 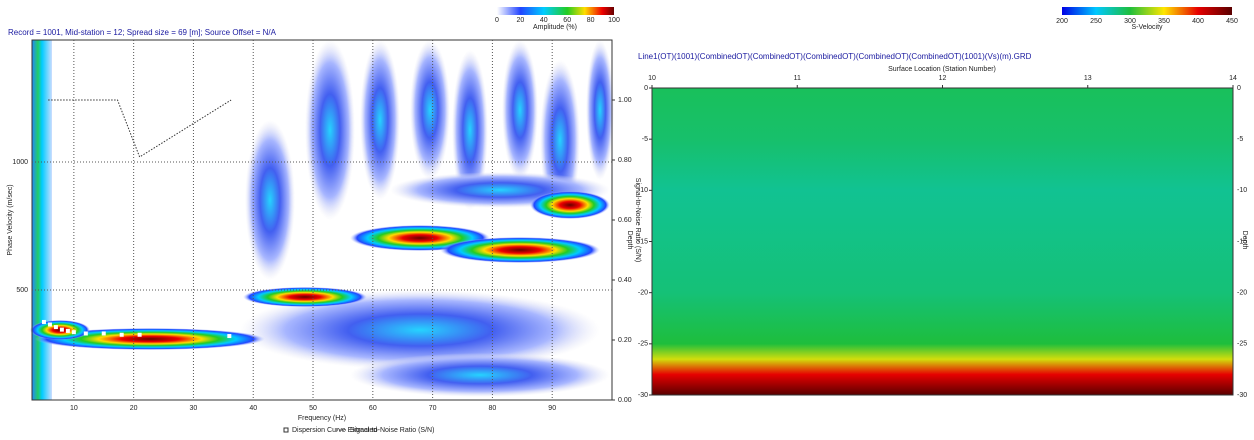 I want to click on colorbar-tick-label: 20, so click(x=521, y=20).